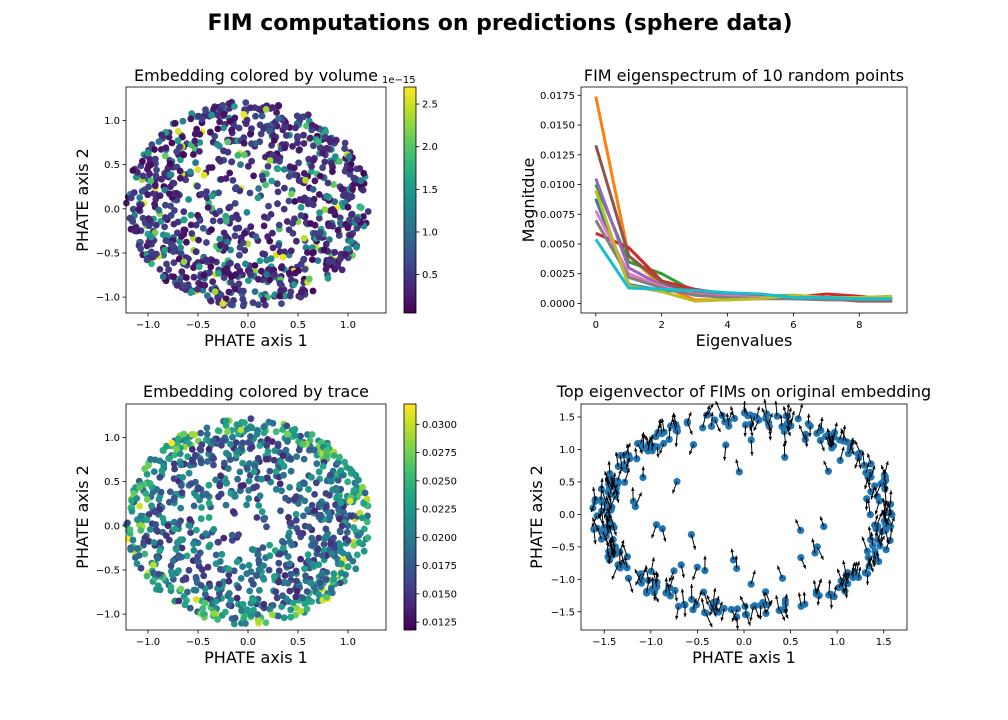 The image size is (1008, 720). I want to click on x-tick-label: −0.5, so click(697, 642).